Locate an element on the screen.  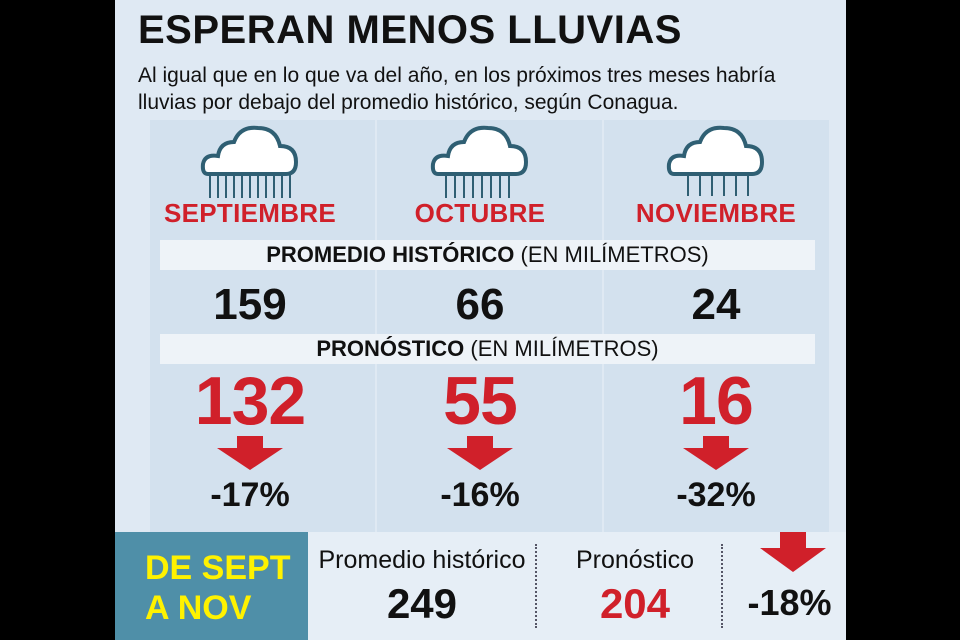
historico-value-september: 159 is located at coordinates (250, 304).